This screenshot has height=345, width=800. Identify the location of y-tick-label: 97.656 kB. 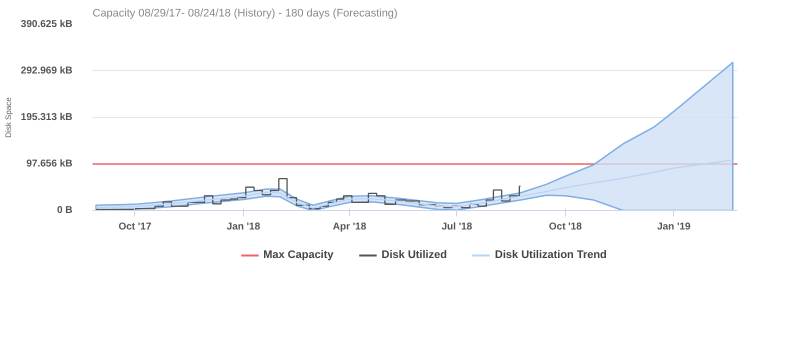
(49, 164).